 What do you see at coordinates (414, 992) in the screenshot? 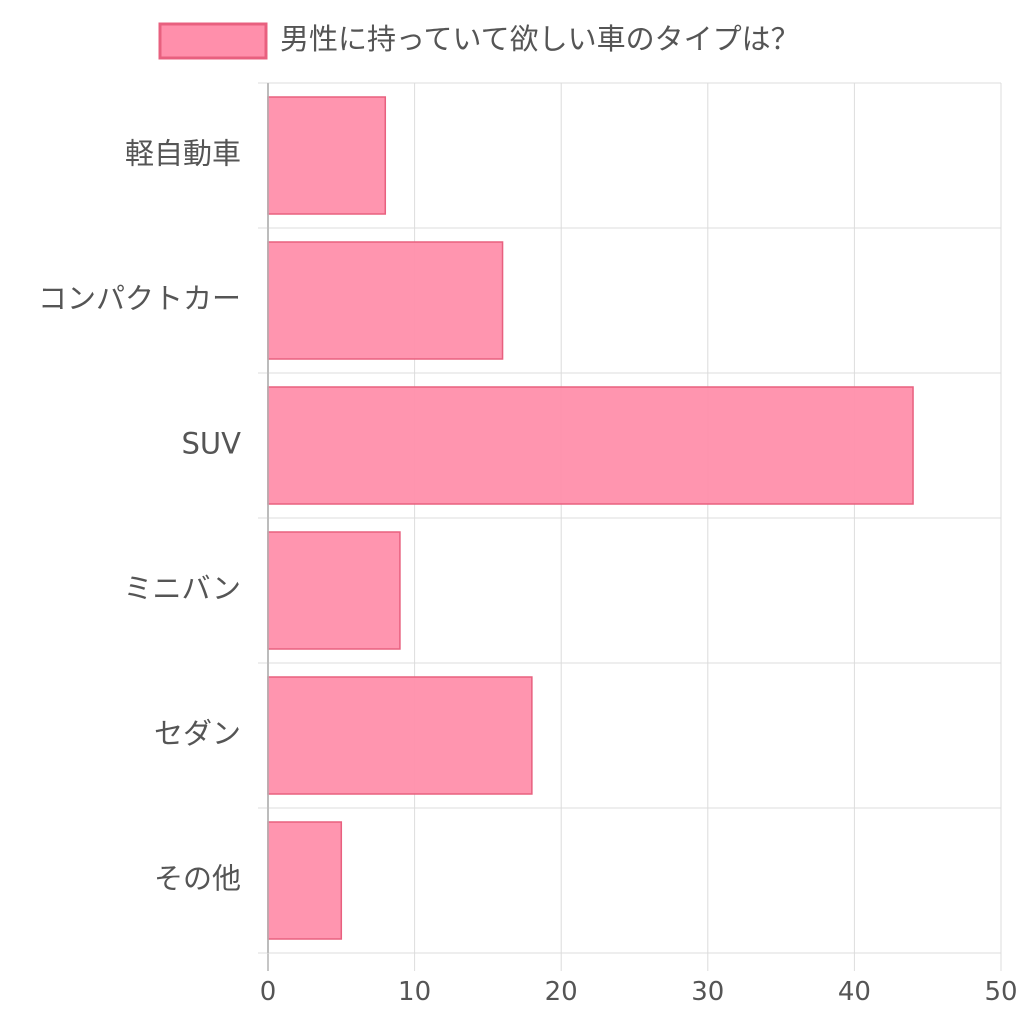
I see `x-tick-label: 10` at bounding box center [414, 992].